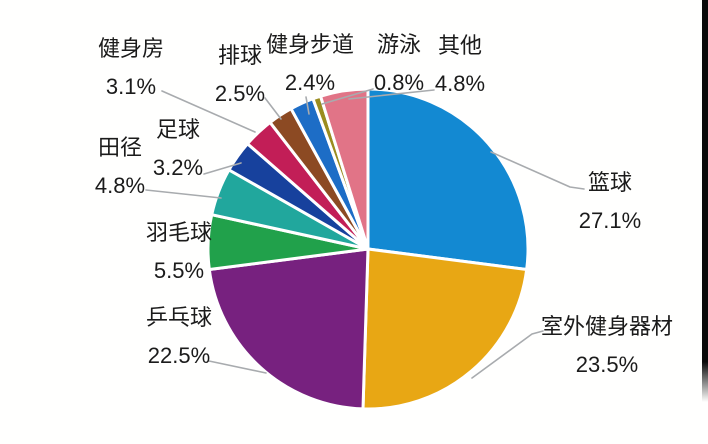  What do you see at coordinates (399, 82) in the screenshot?
I see `slice-label-swimming-percent: 0.8%` at bounding box center [399, 82].